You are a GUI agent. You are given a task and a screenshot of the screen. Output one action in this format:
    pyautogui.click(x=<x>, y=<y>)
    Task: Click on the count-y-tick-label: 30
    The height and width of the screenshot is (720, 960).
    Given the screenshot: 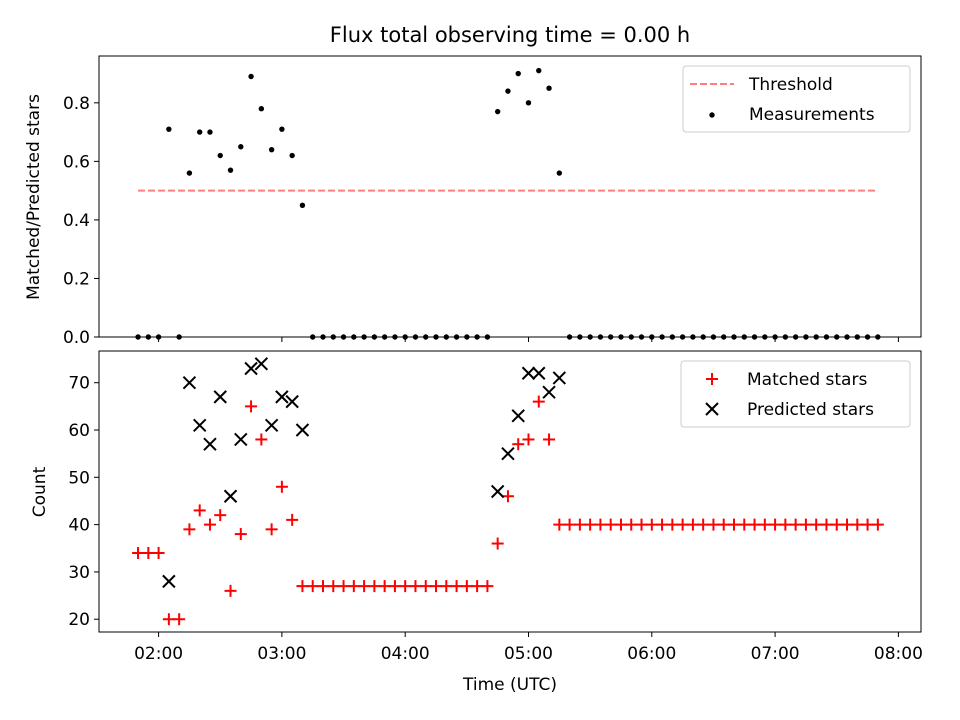 What is the action you would take?
    pyautogui.click(x=79, y=573)
    